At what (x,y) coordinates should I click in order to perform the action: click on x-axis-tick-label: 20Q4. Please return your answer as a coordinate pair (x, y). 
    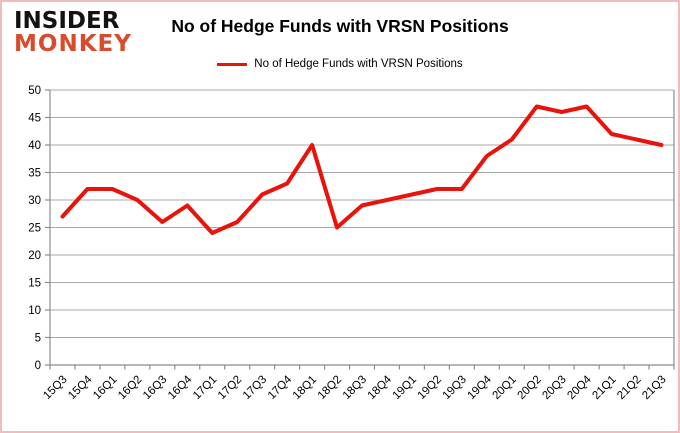
    Looking at the image, I should click on (579, 387).